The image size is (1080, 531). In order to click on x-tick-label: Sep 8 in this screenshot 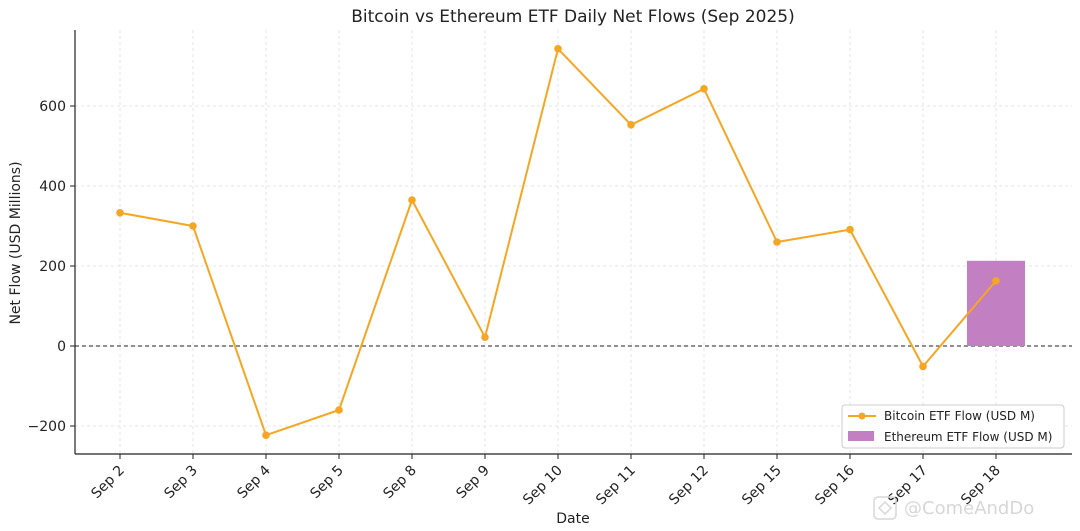, I will do `click(399, 482)`.